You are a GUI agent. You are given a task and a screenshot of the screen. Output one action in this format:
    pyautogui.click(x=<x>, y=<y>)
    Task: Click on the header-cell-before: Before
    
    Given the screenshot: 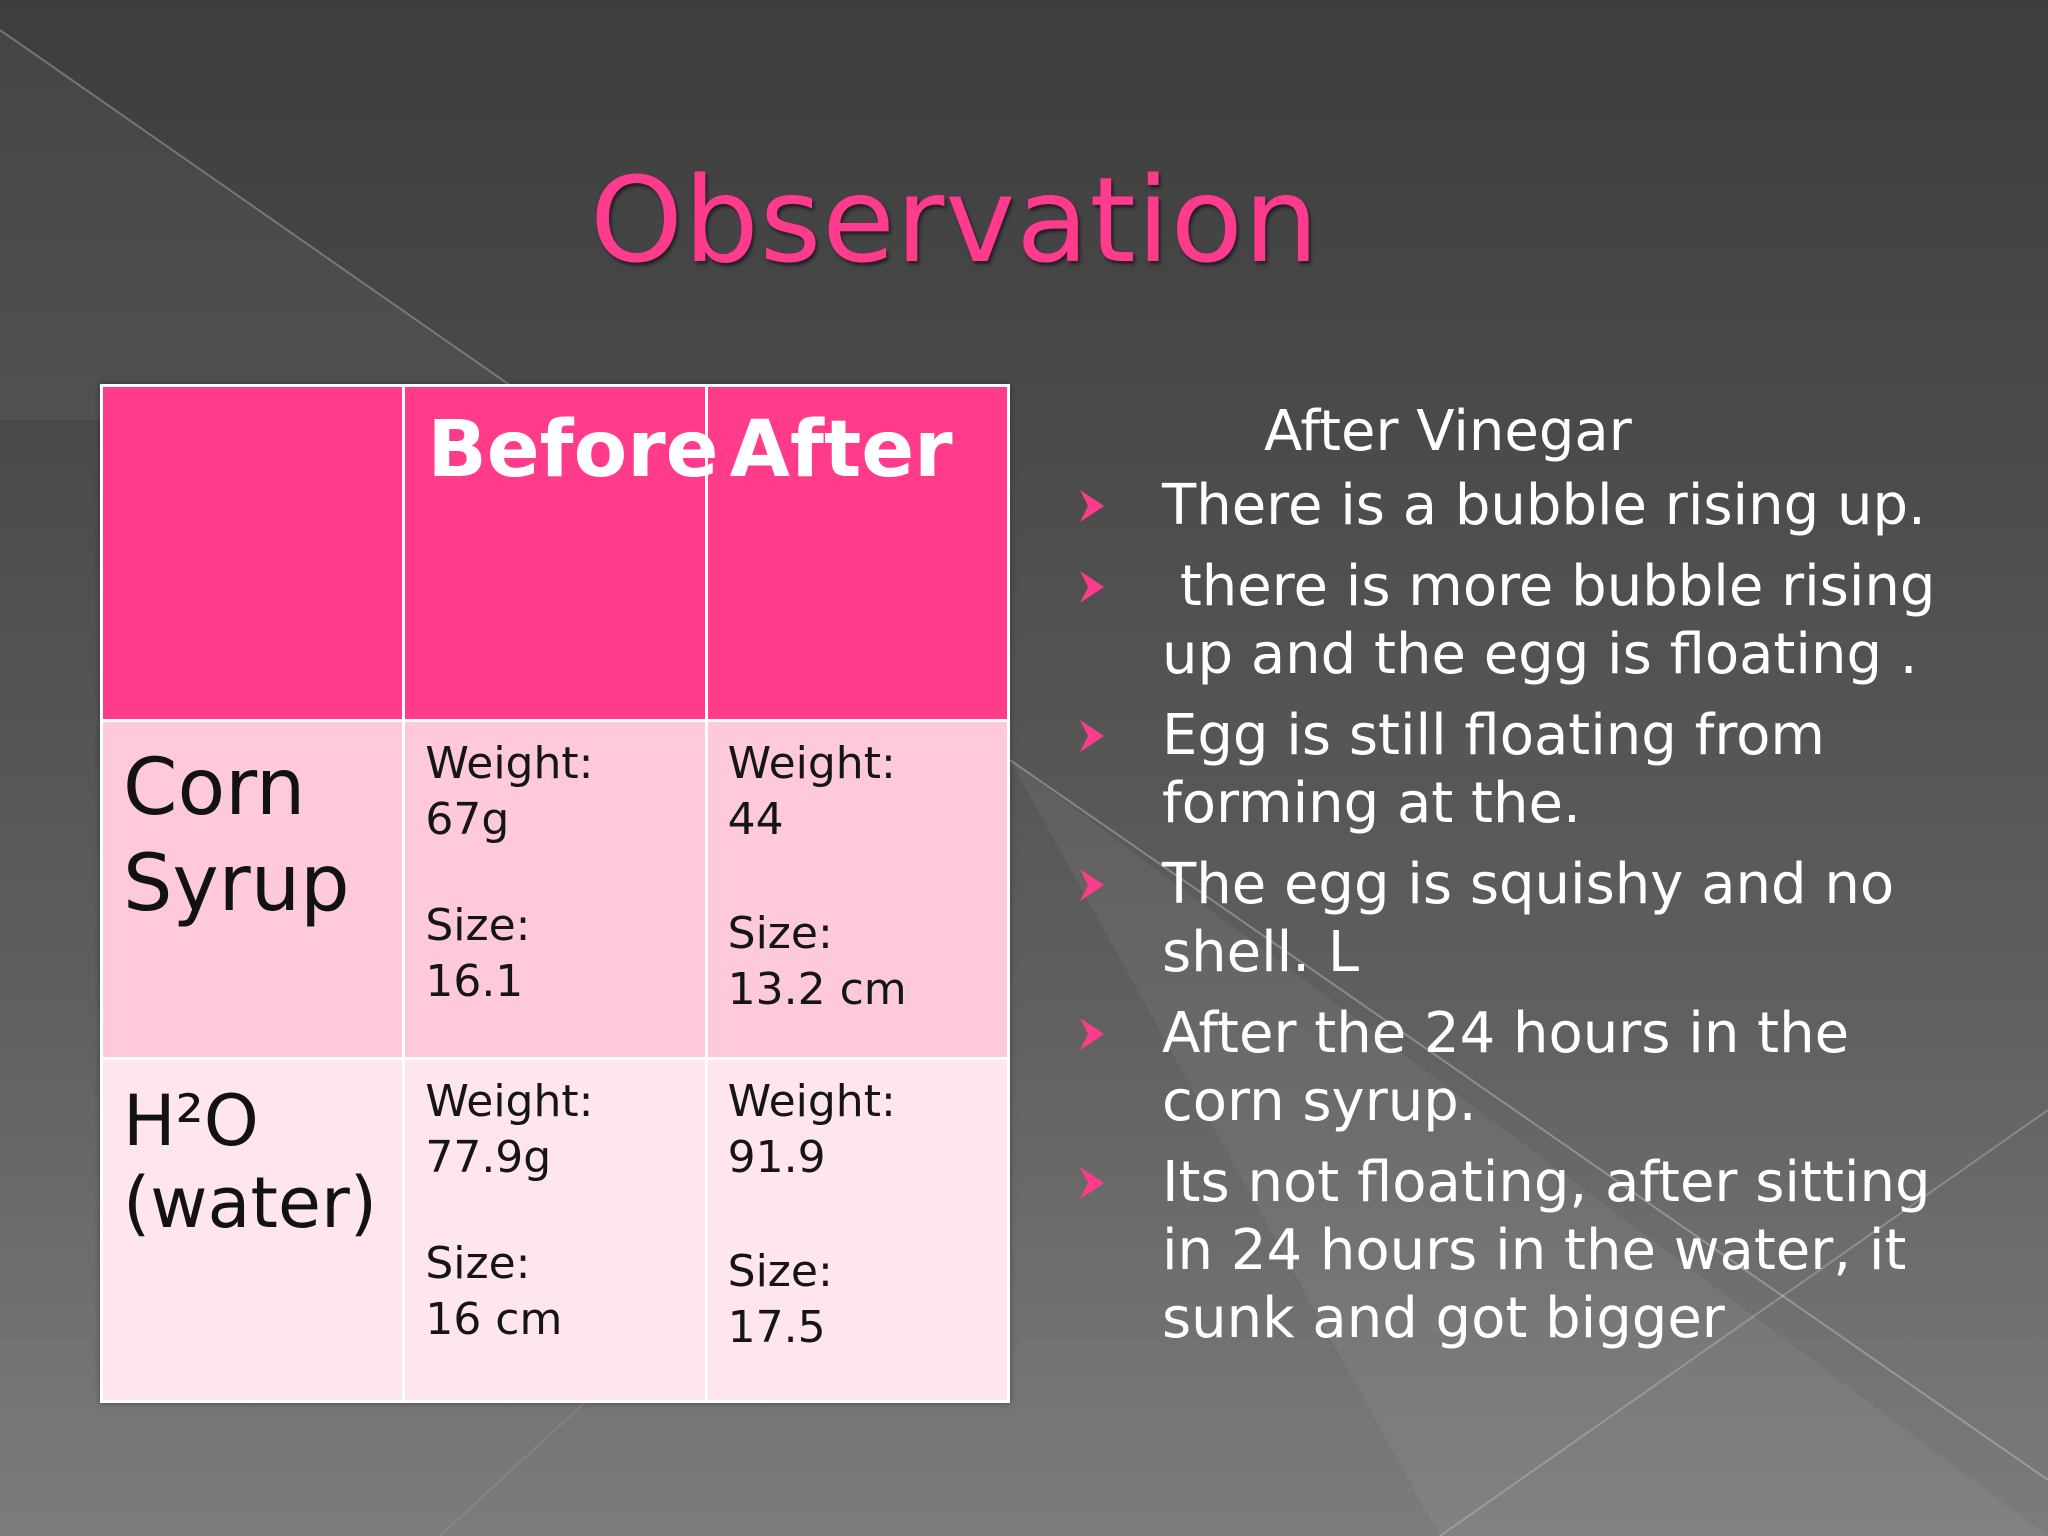 What is the action you would take?
    pyautogui.click(x=560, y=553)
    